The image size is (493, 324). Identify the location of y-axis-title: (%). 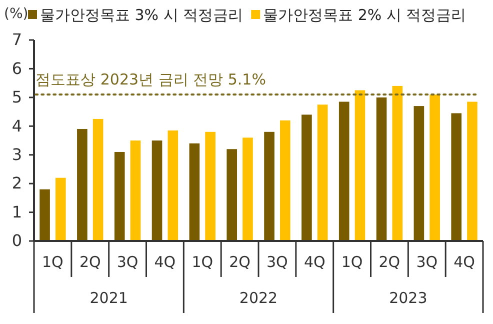
(16, 14).